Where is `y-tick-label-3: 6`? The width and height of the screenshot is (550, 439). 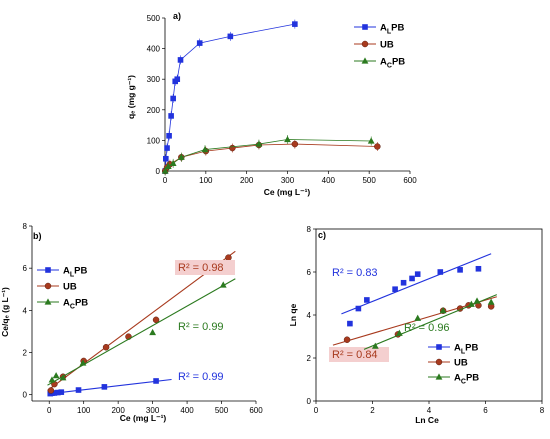 y-tick-label-3: 6 is located at coordinates (25, 268).